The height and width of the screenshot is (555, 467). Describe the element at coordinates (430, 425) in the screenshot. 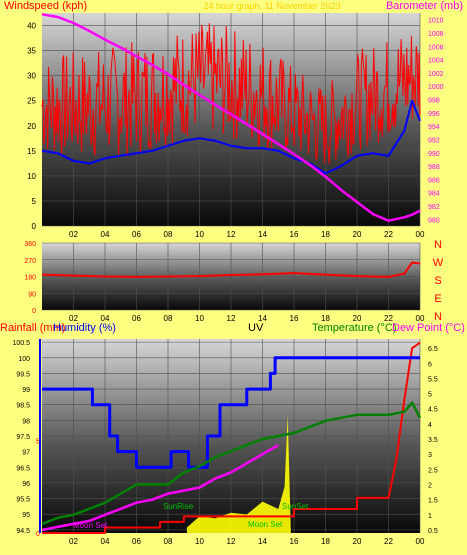

I see `temperature-tick-label: 4` at that location.